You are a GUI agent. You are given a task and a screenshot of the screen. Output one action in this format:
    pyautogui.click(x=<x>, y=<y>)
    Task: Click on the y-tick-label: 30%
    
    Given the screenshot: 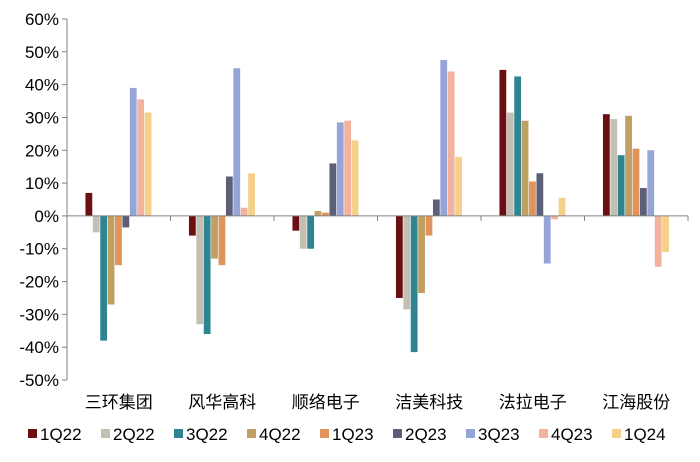 What is the action you would take?
    pyautogui.click(x=42, y=117)
    